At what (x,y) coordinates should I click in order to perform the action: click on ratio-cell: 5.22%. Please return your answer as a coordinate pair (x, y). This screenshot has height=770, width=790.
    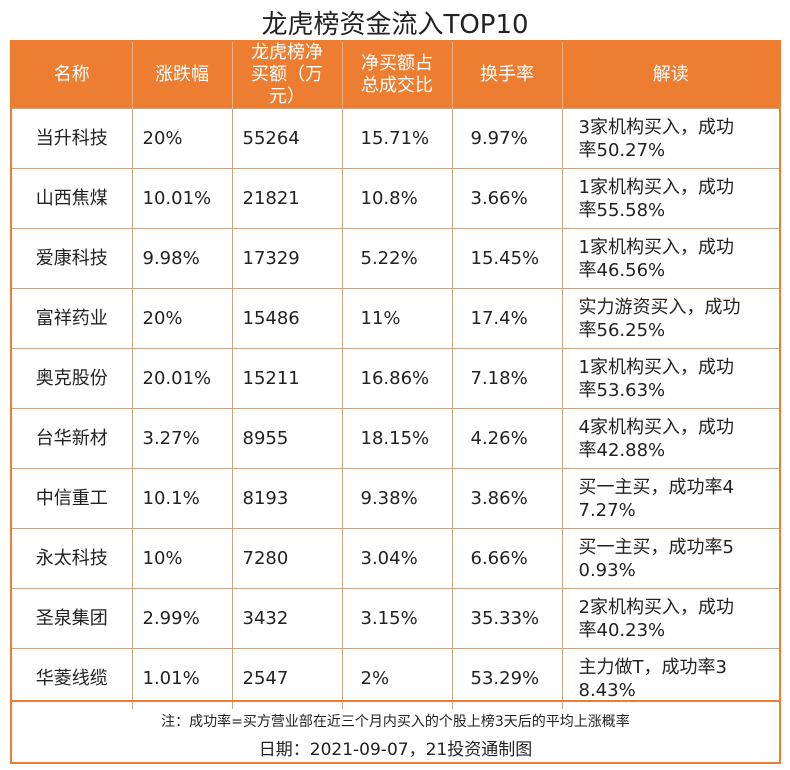
    Looking at the image, I should click on (396, 258).